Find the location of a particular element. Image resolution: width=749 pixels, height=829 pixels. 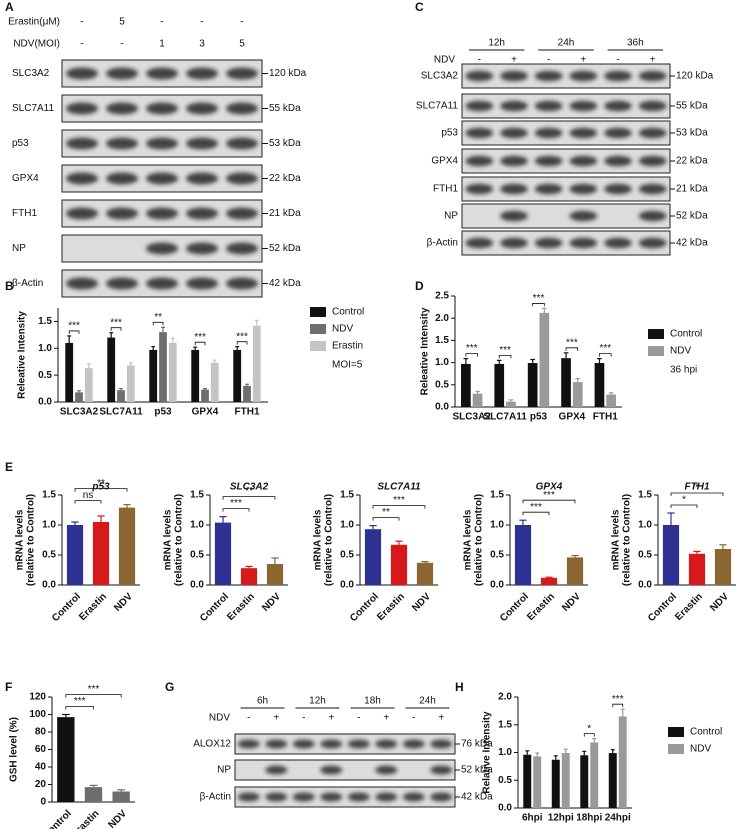

significance-label: * is located at coordinates (589, 728).